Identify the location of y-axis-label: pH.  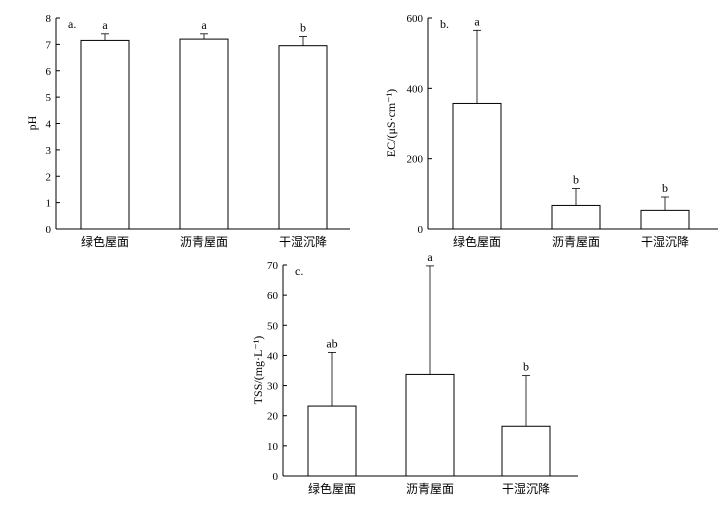
(32, 122).